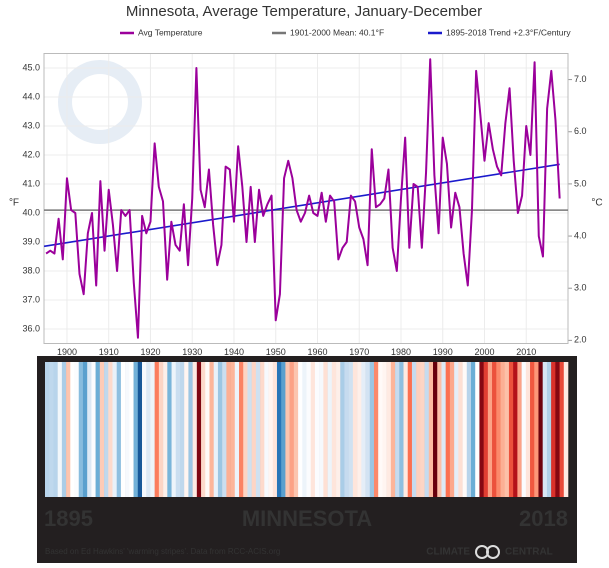 The image size is (609, 568). Describe the element at coordinates (14, 203) in the screenshot. I see `y-axis-label: °F` at that location.